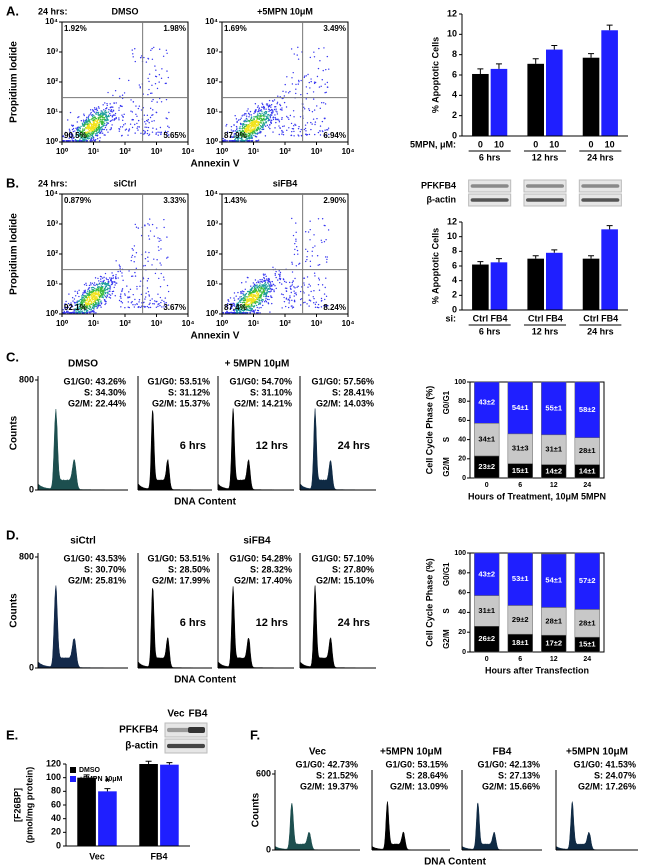 The width and height of the screenshot is (647, 868). I want to click on x-tick-label: 10⁴, so click(348, 151).